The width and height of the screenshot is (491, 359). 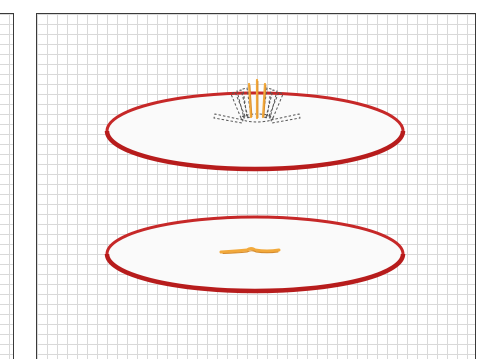 What do you see at coordinates (255, 151) in the screenshot?
I see `top-plate-rim-shadow` at bounding box center [255, 151].